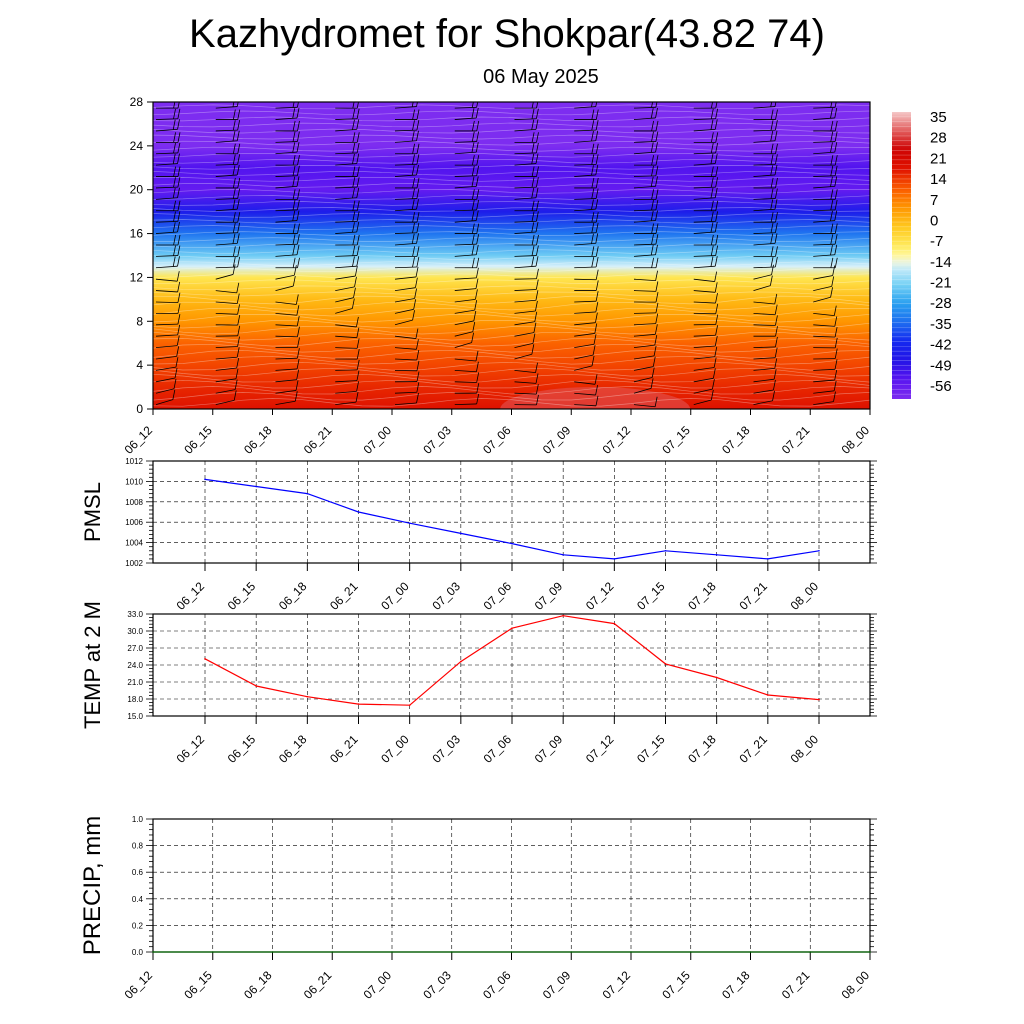 Image resolution: width=1024 pixels, height=1024 pixels. What do you see at coordinates (242, 596) in the screenshot?
I see `xtick-label: 06_15` at bounding box center [242, 596].